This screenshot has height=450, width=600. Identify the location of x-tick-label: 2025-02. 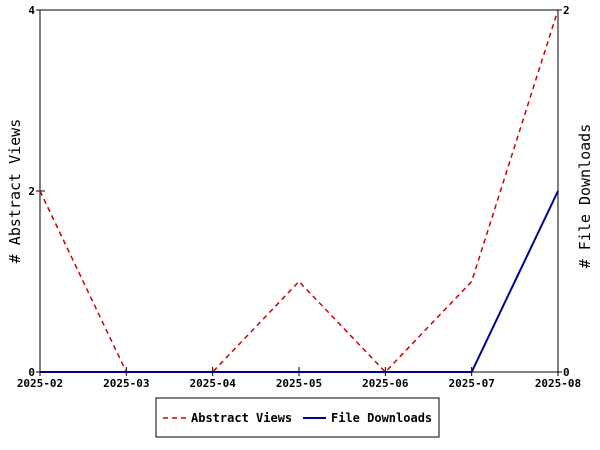
(40, 383).